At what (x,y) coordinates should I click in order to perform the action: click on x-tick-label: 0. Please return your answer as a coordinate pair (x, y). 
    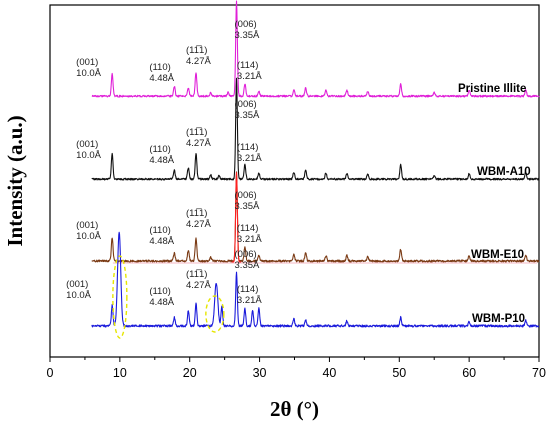
    Looking at the image, I should click on (50, 373).